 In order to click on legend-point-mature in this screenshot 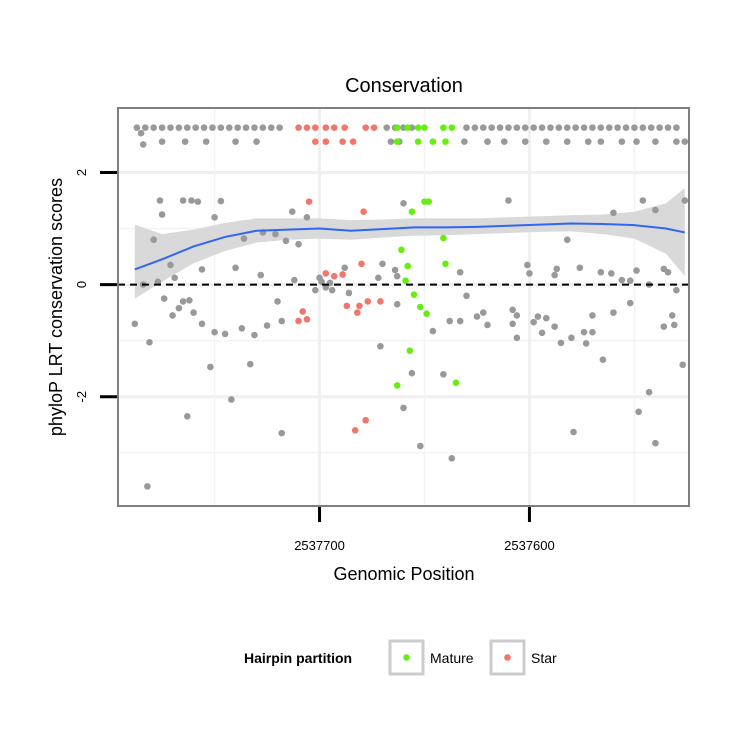, I will do `click(406, 657)`.